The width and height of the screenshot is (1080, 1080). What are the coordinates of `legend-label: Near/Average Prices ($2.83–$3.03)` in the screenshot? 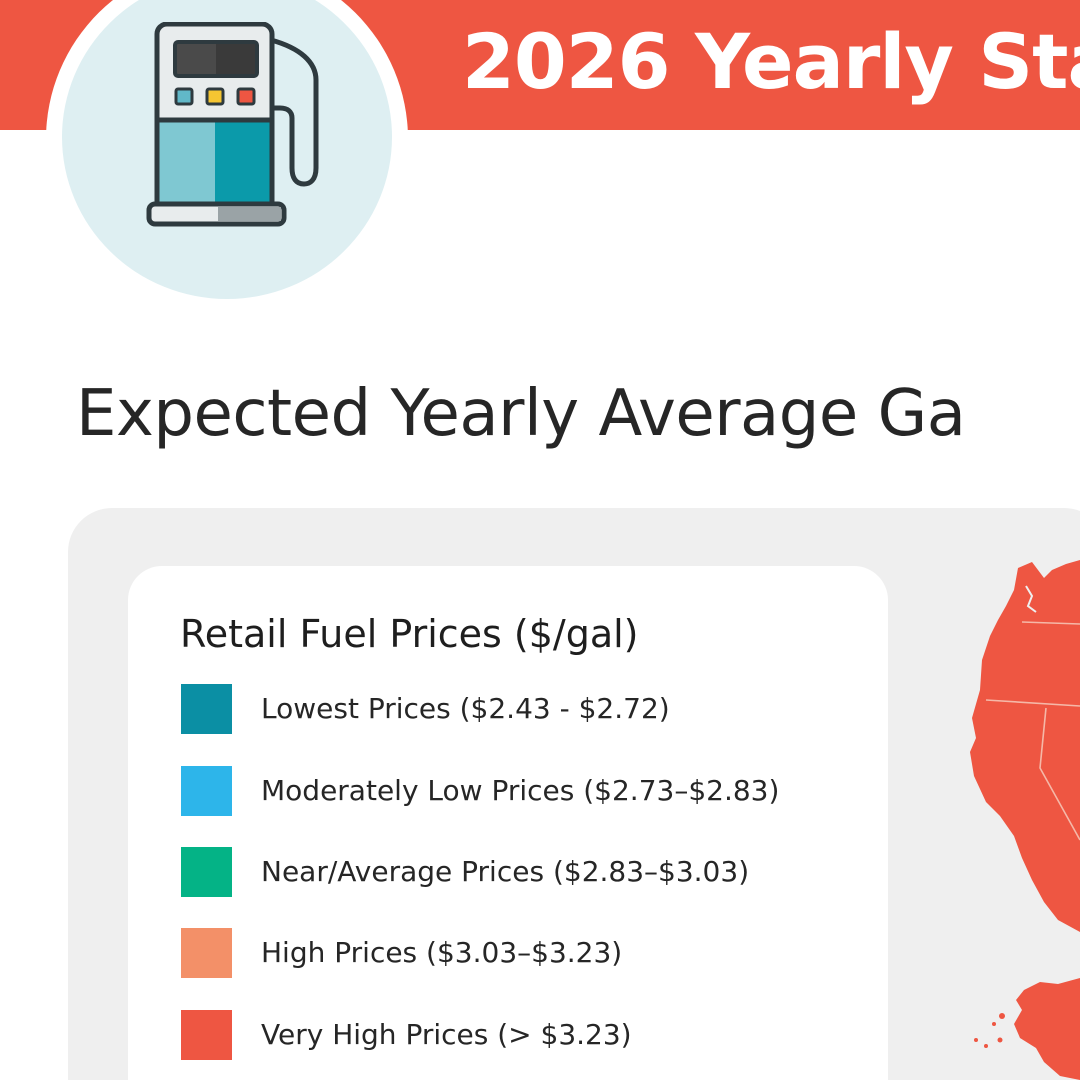 It's located at (505, 871).